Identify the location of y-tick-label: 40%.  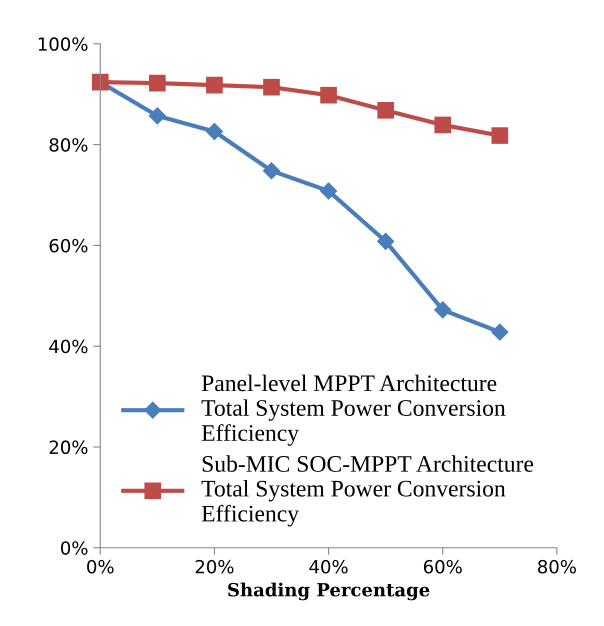
(68, 347).